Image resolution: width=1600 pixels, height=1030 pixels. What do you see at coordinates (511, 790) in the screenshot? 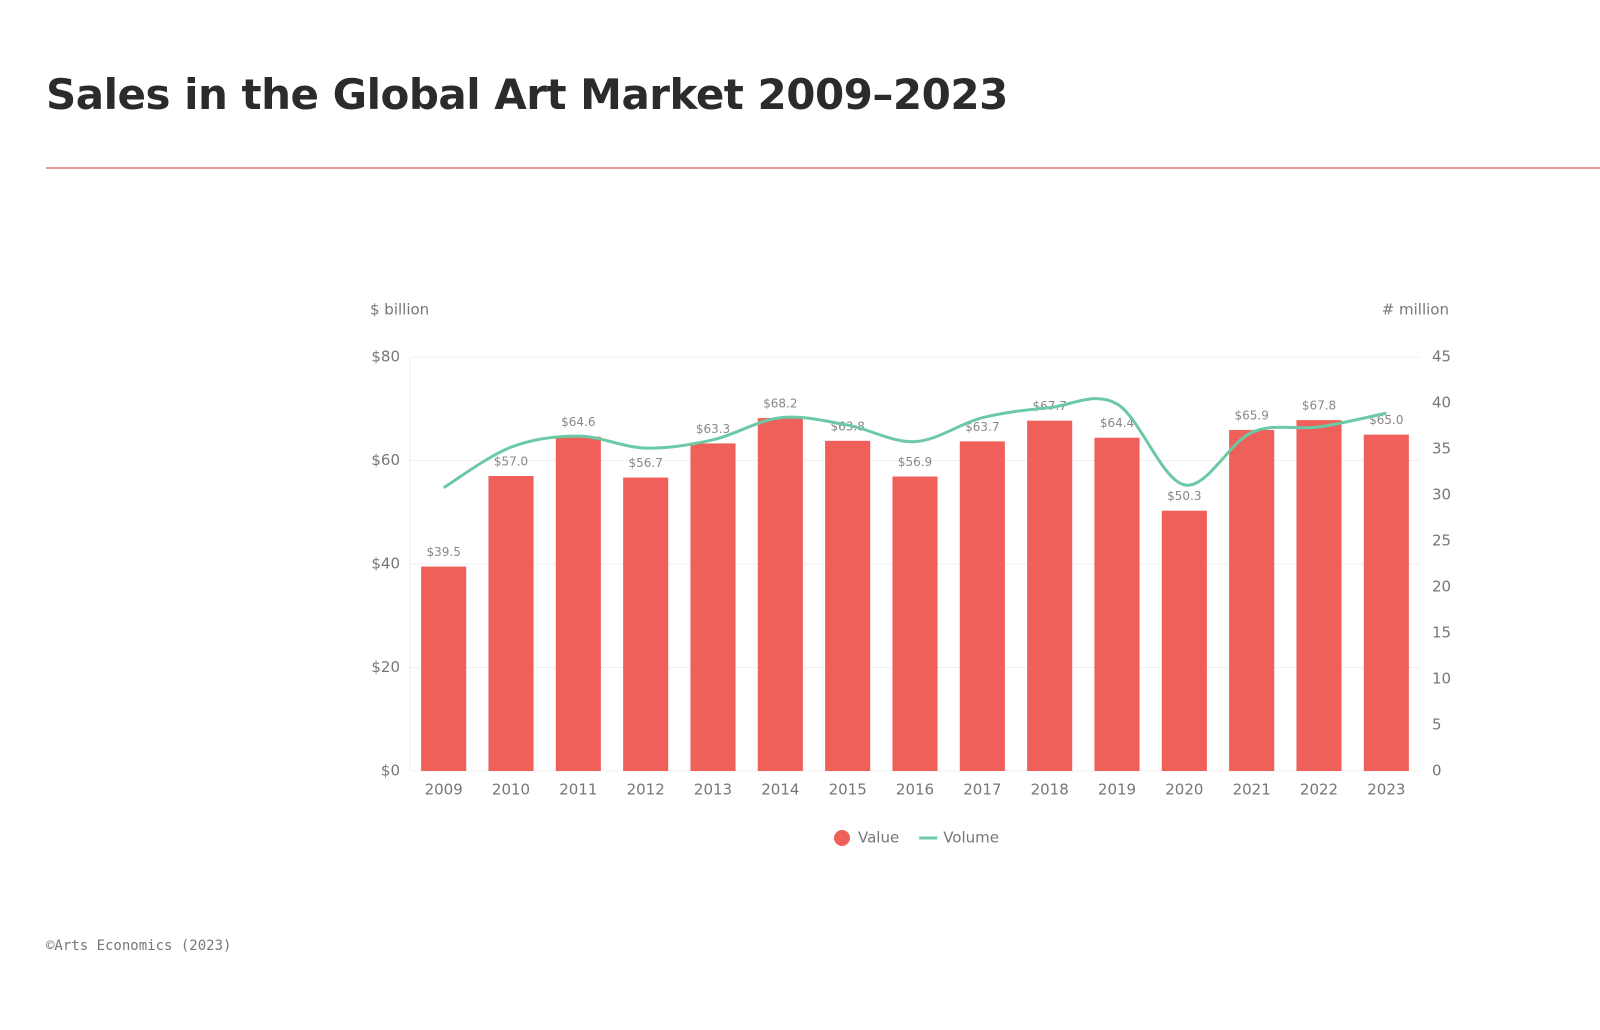
I see `x-tick-label: 2010` at bounding box center [511, 790].